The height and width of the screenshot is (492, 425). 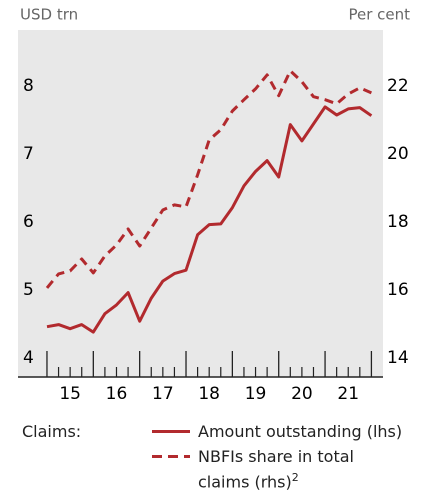 What do you see at coordinates (49, 15) in the screenshot?
I see `y-axis-label: USD trn` at bounding box center [49, 15].